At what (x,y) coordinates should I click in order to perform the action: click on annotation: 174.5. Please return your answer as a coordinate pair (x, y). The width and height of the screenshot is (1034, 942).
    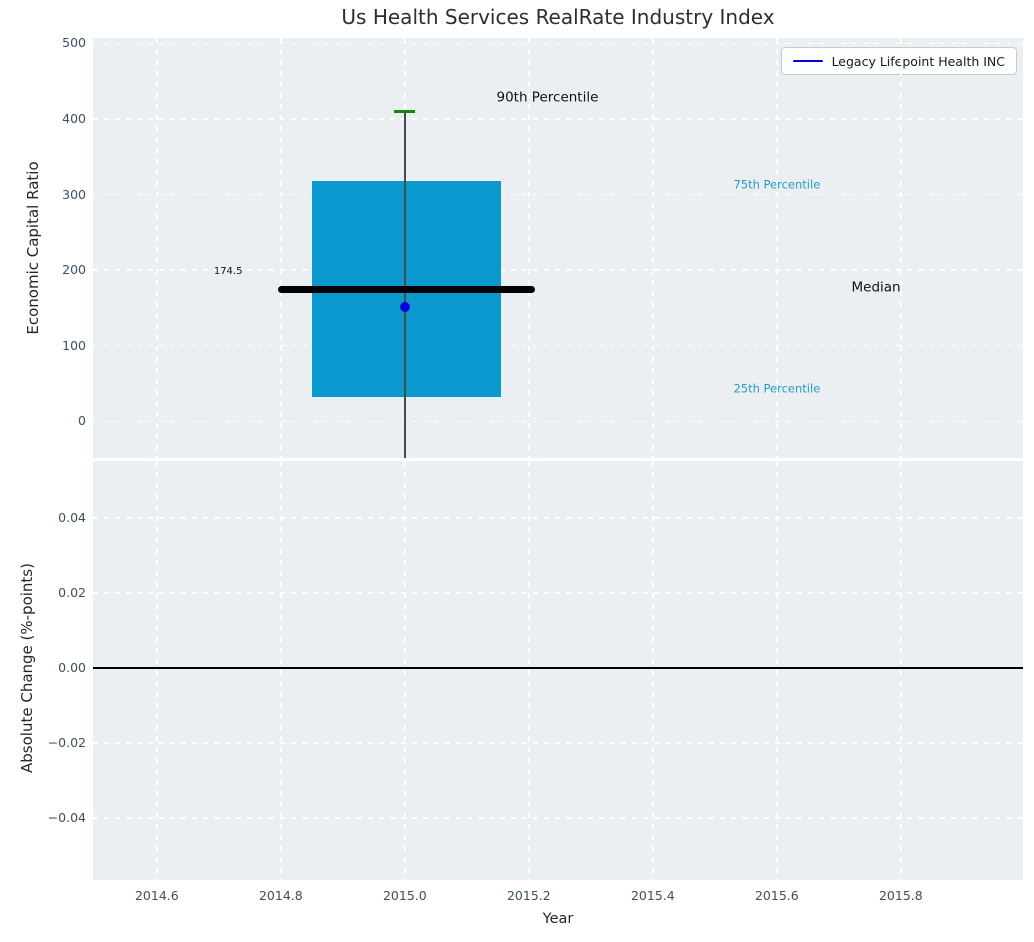
    Looking at the image, I should click on (228, 271).